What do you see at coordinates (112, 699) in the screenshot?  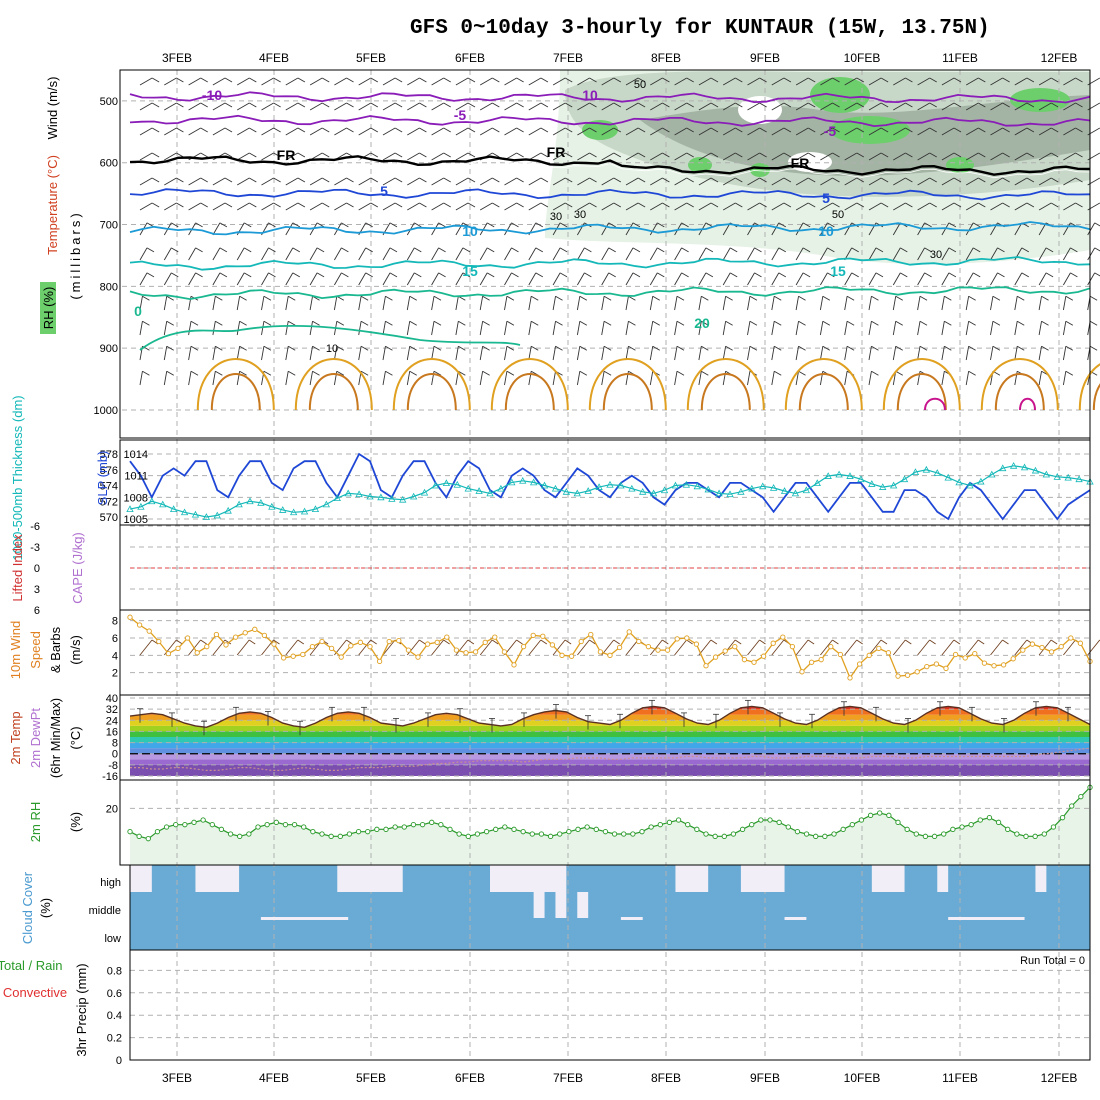 I see `tick-label-temp: 40` at bounding box center [112, 699].